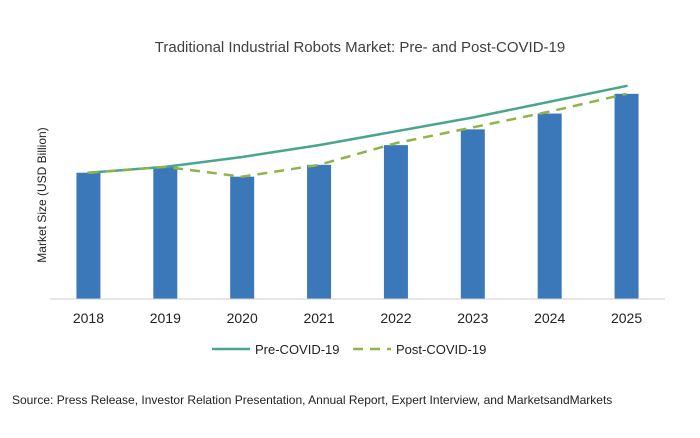 The height and width of the screenshot is (438, 700). Describe the element at coordinates (42, 194) in the screenshot. I see `y-axis-label: Market Size (USD Billion)` at that location.